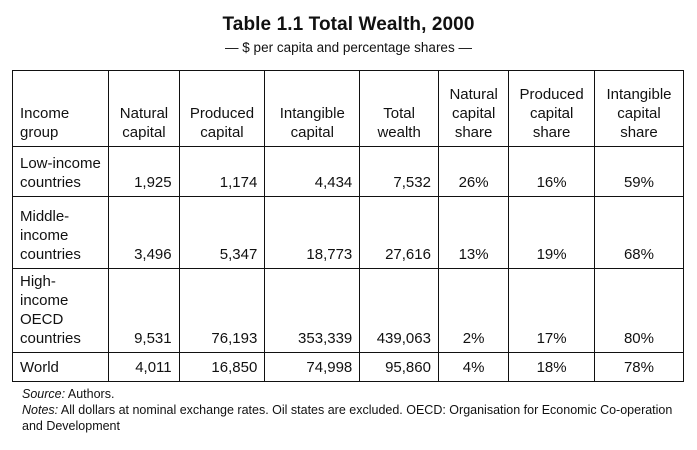 This screenshot has height=450, width=697. I want to click on cell-natural-share: 26%, so click(473, 171).